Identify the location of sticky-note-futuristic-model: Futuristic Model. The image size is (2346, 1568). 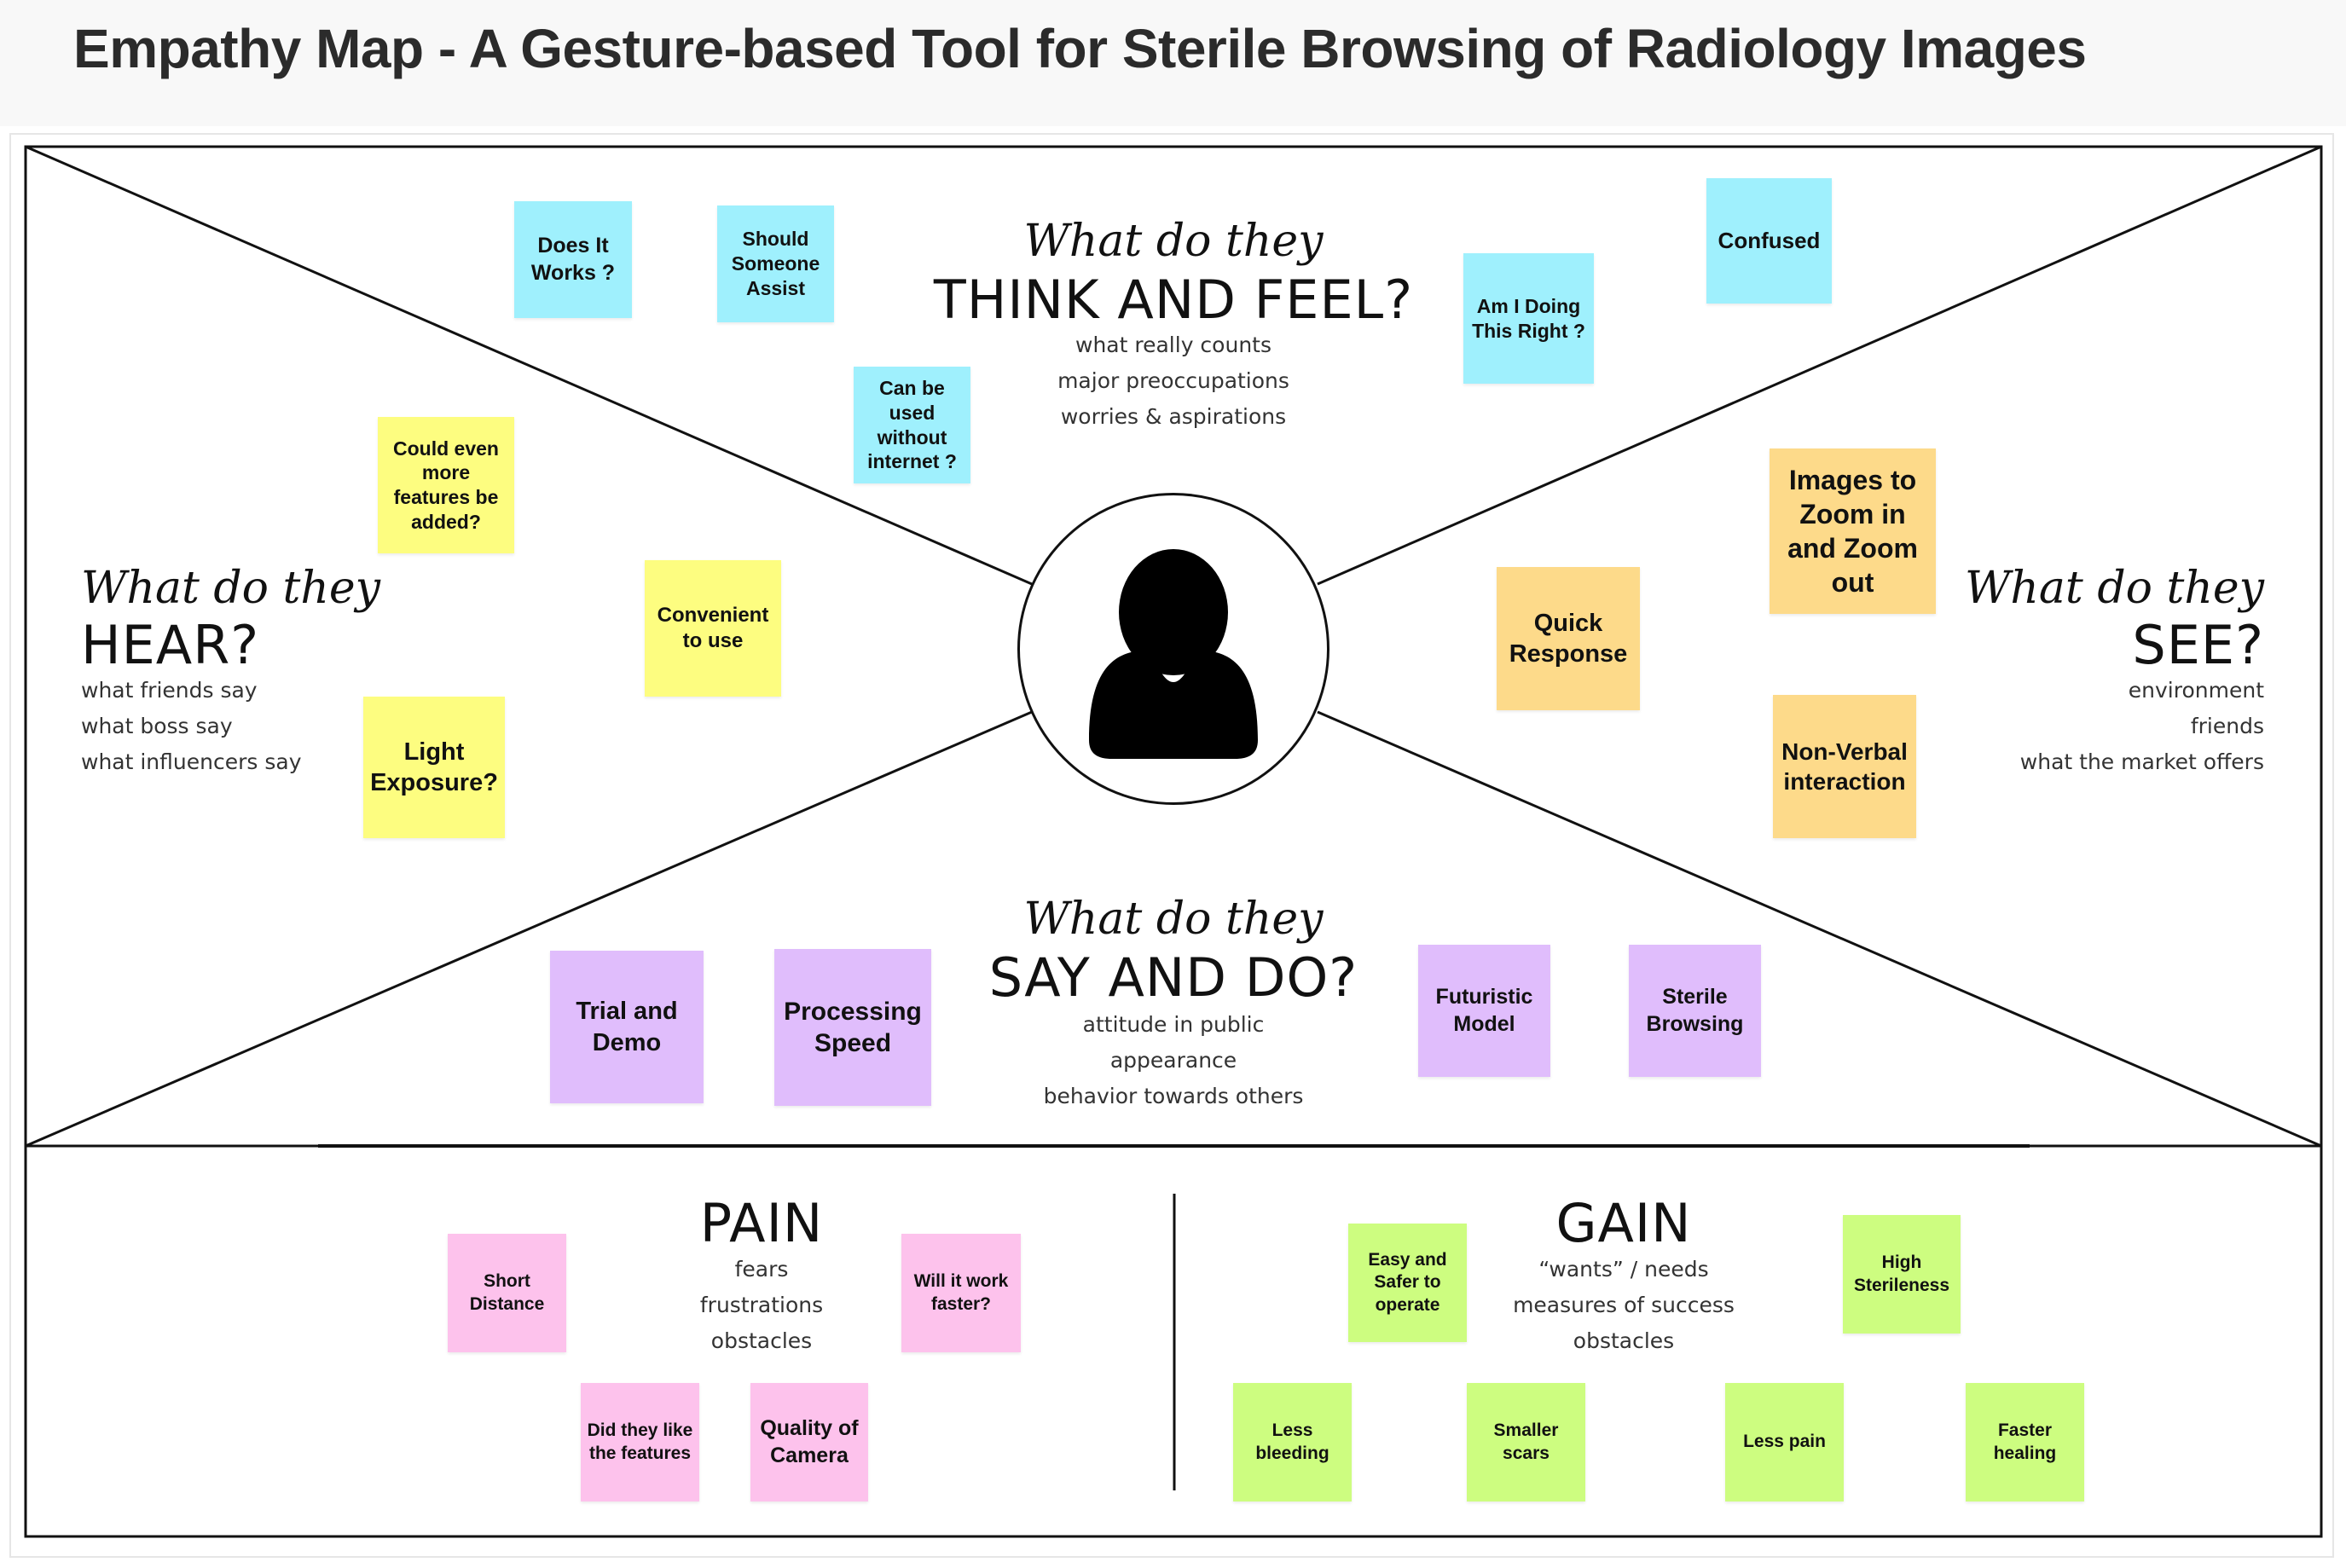
(1484, 1011).